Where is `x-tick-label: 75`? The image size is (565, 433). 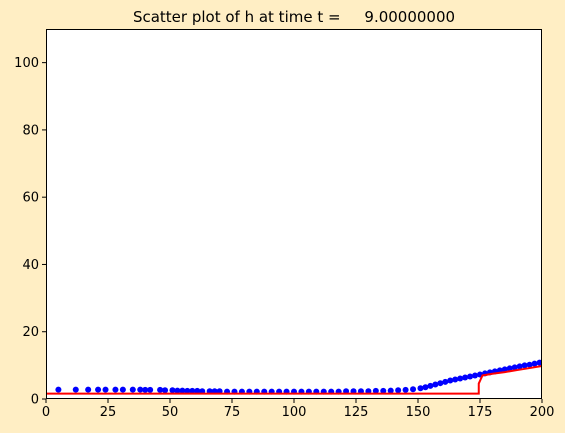 x-tick-label: 75 is located at coordinates (232, 412).